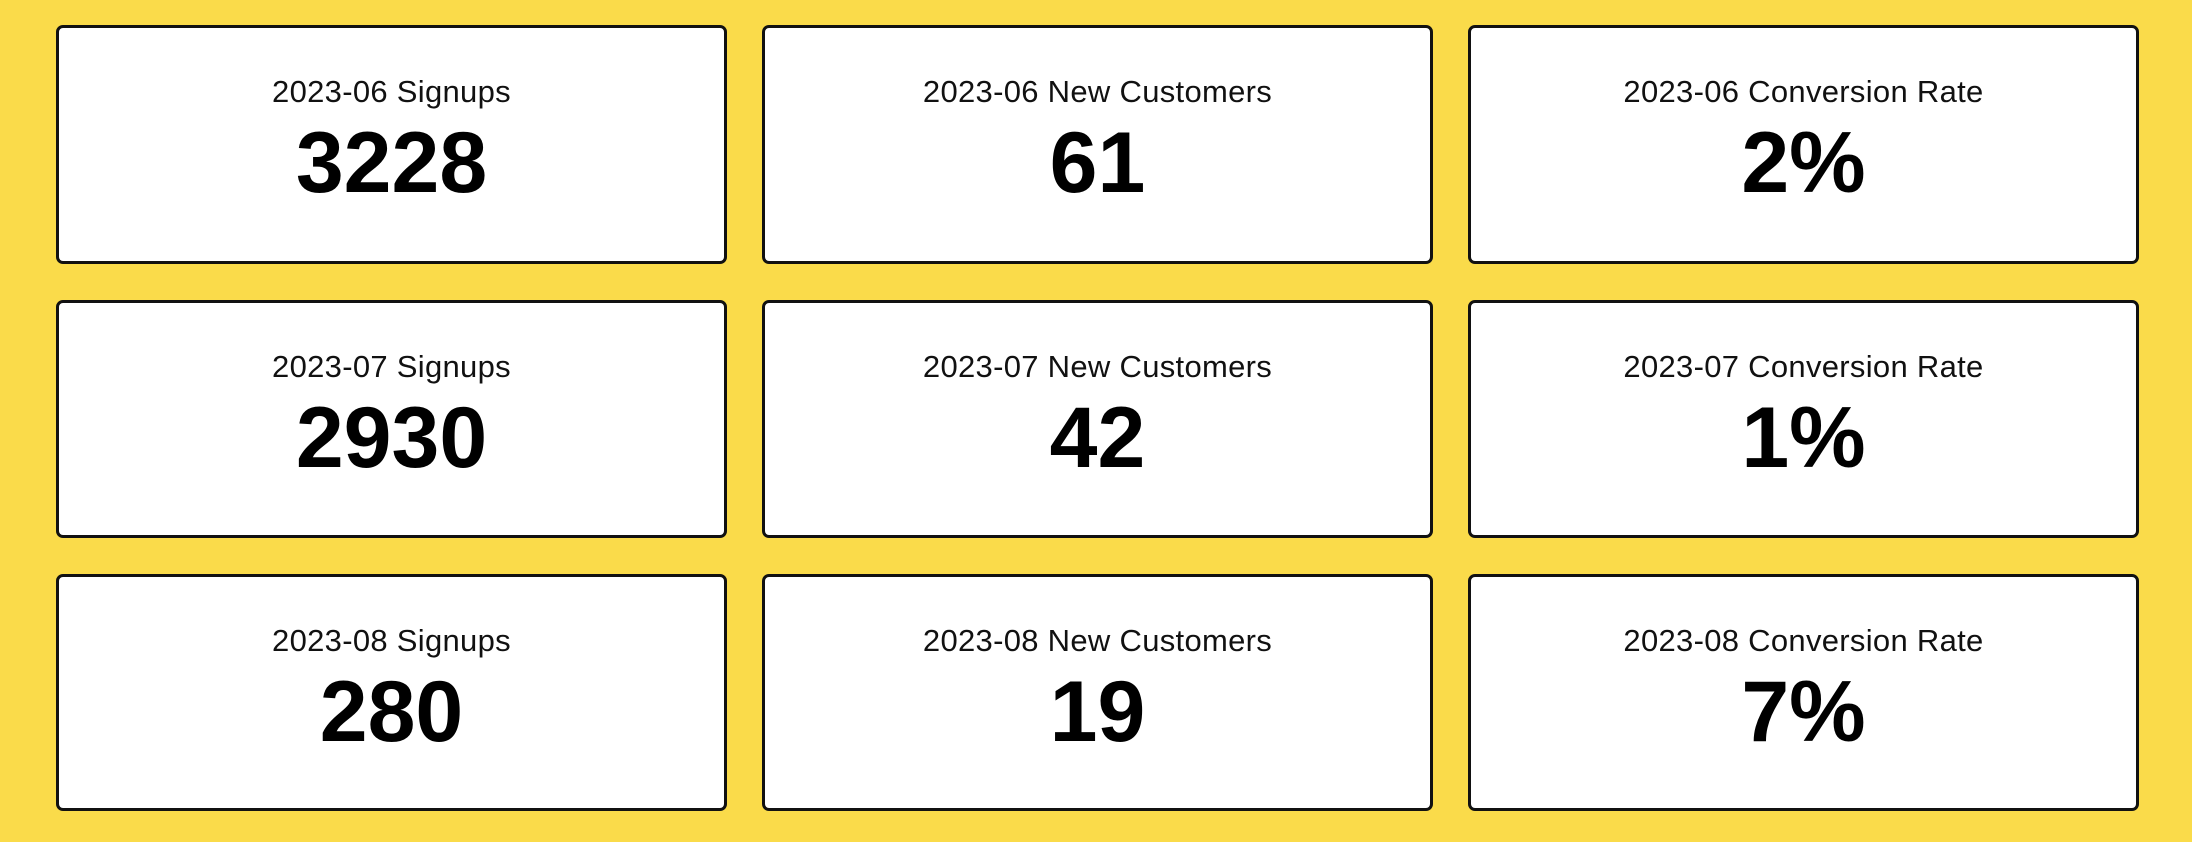 The image size is (2192, 842). Describe the element at coordinates (1803, 91) in the screenshot. I see `metric-label: 2023-06 Conversion Rate` at that location.